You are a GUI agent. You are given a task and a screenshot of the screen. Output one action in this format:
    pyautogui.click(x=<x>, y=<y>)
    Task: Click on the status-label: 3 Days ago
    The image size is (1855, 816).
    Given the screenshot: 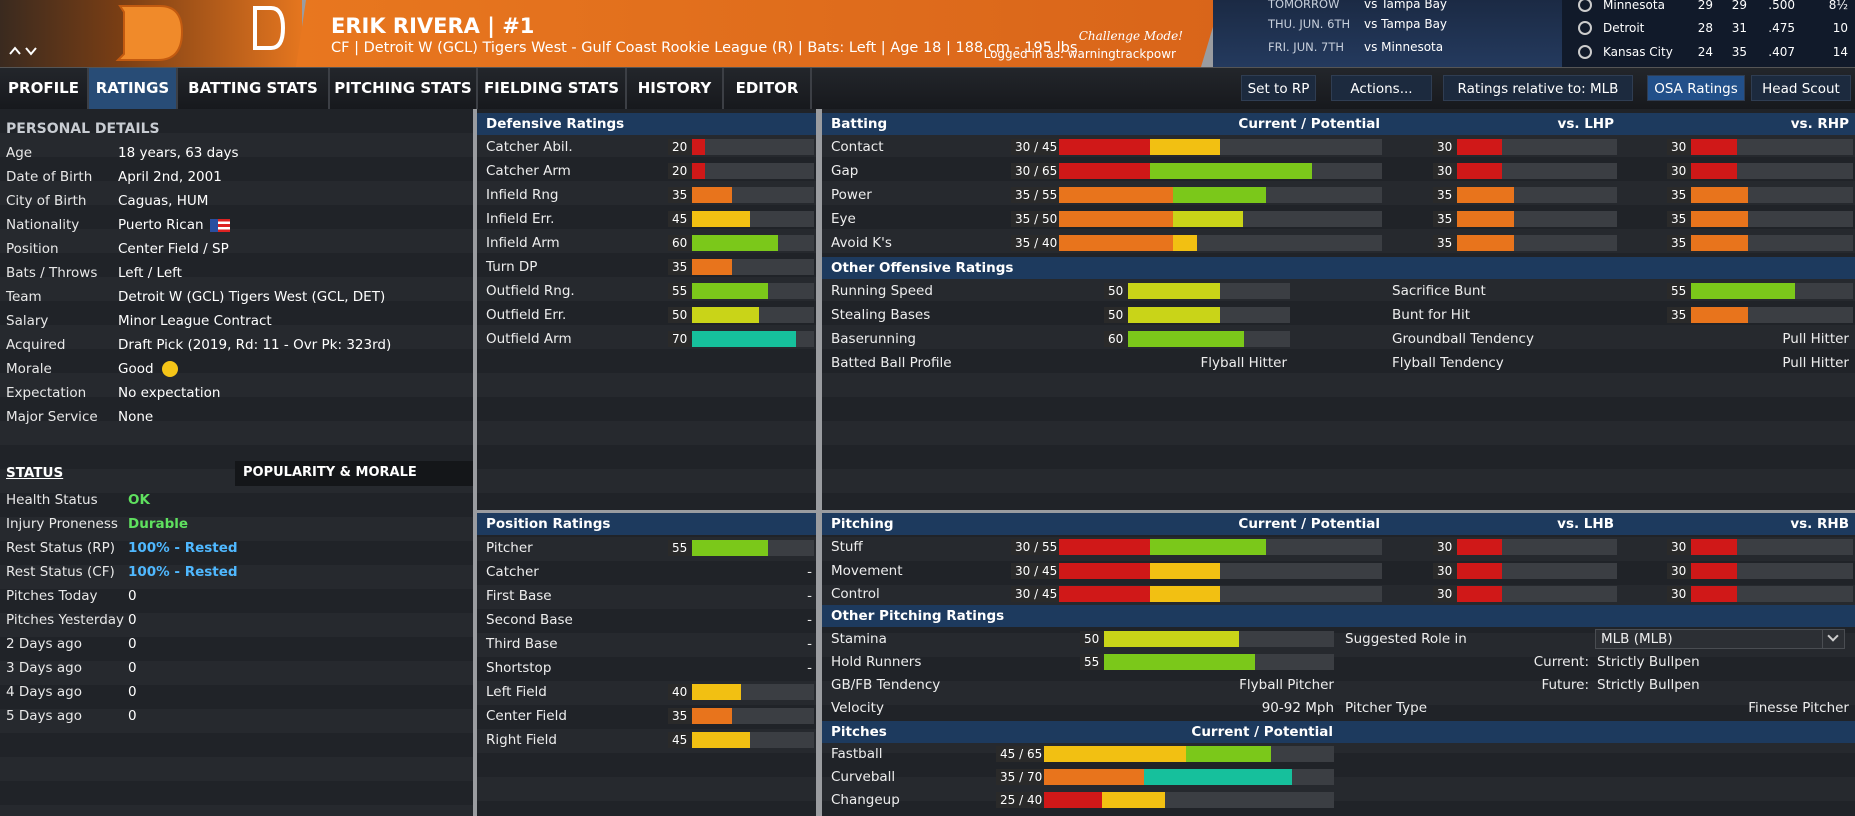 What is the action you would take?
    pyautogui.click(x=44, y=668)
    